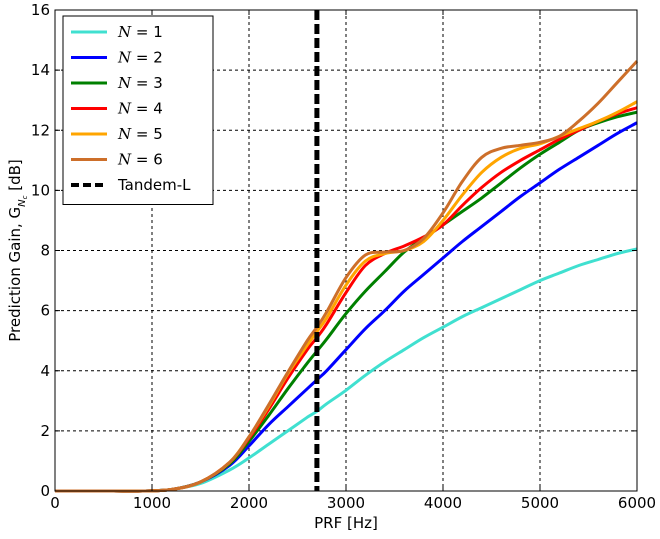 Image resolution: width=660 pixels, height=539 pixels. I want to click on x-axis-label: PRF [Hz], so click(346, 523).